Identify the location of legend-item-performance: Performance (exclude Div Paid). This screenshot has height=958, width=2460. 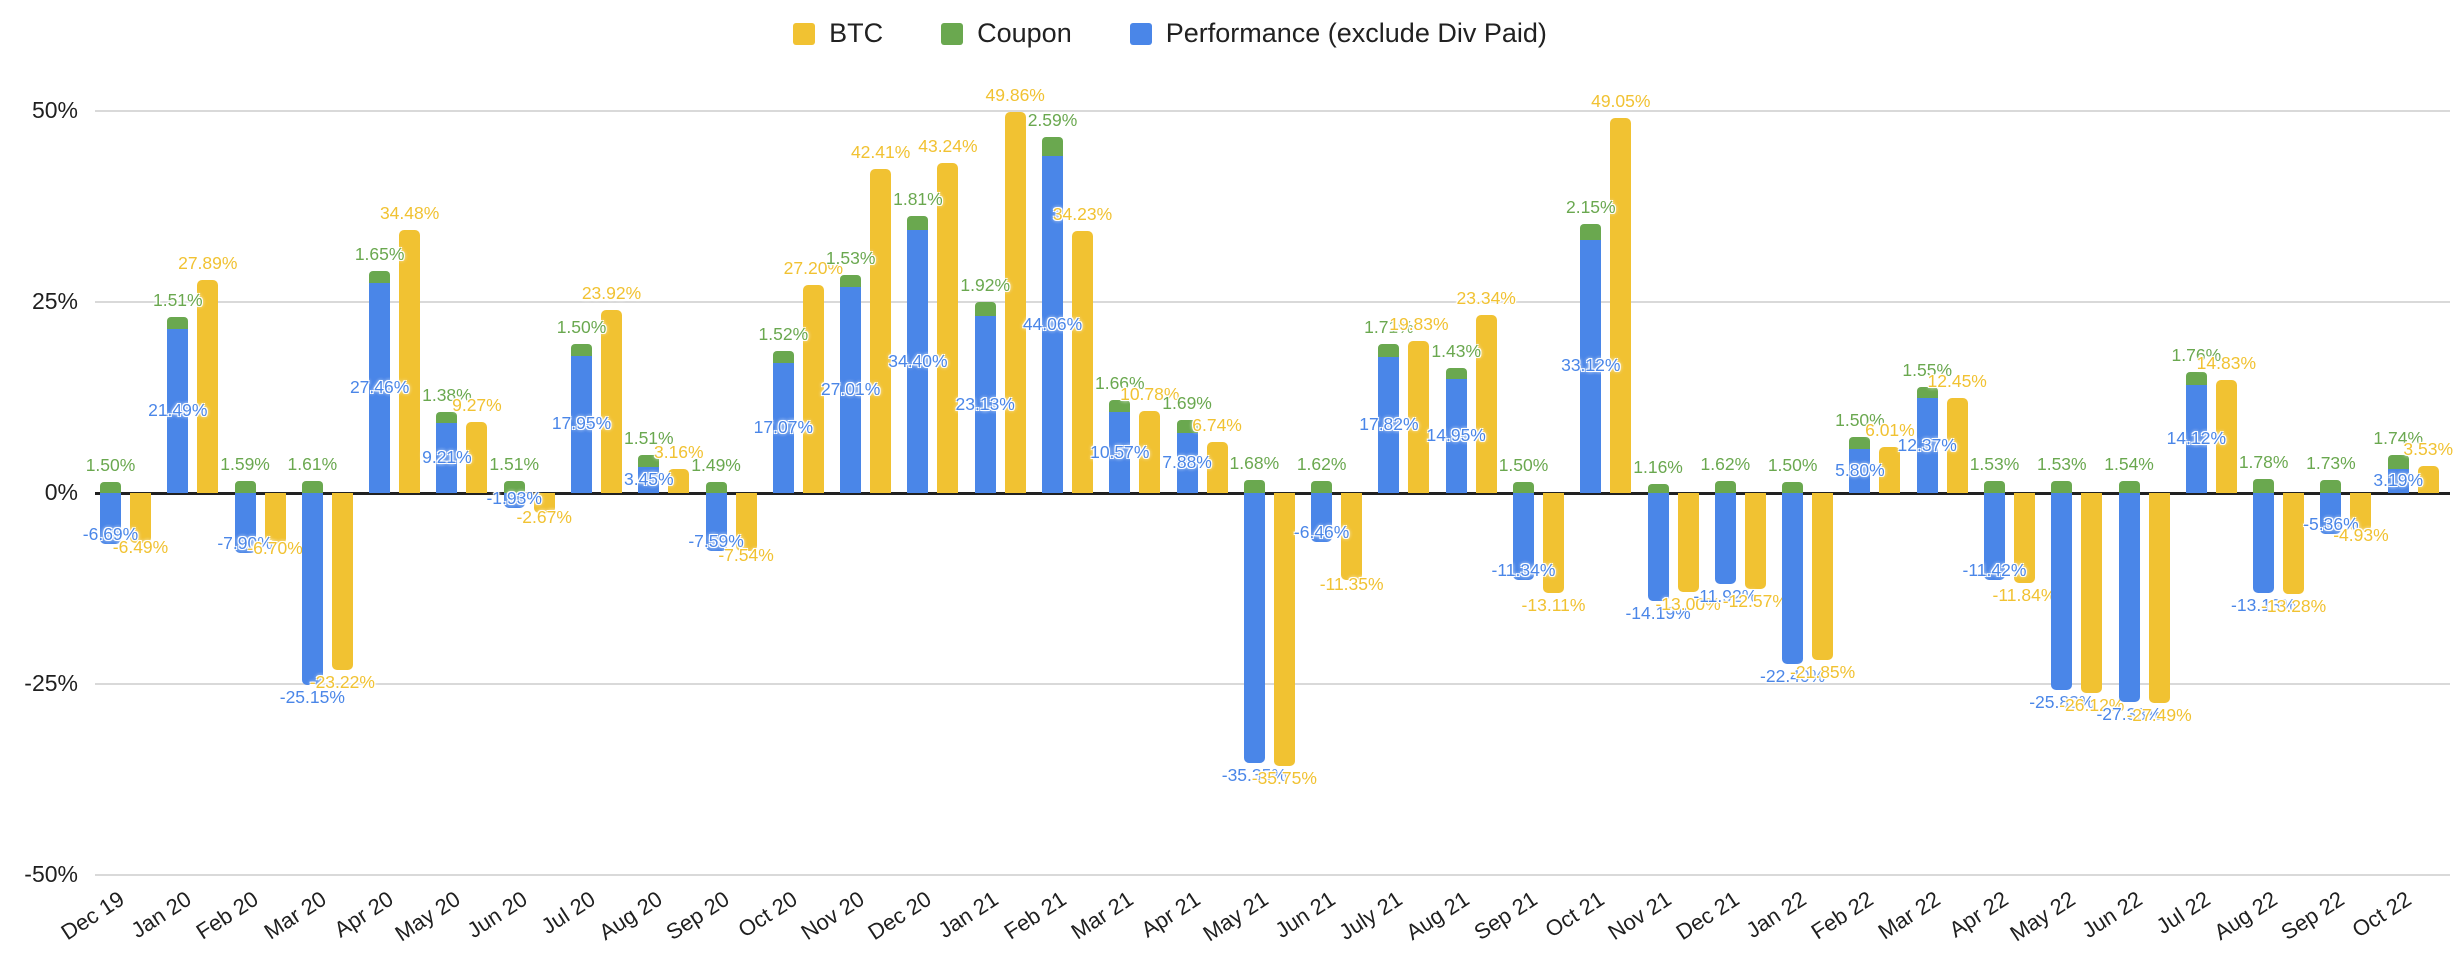
(1338, 33).